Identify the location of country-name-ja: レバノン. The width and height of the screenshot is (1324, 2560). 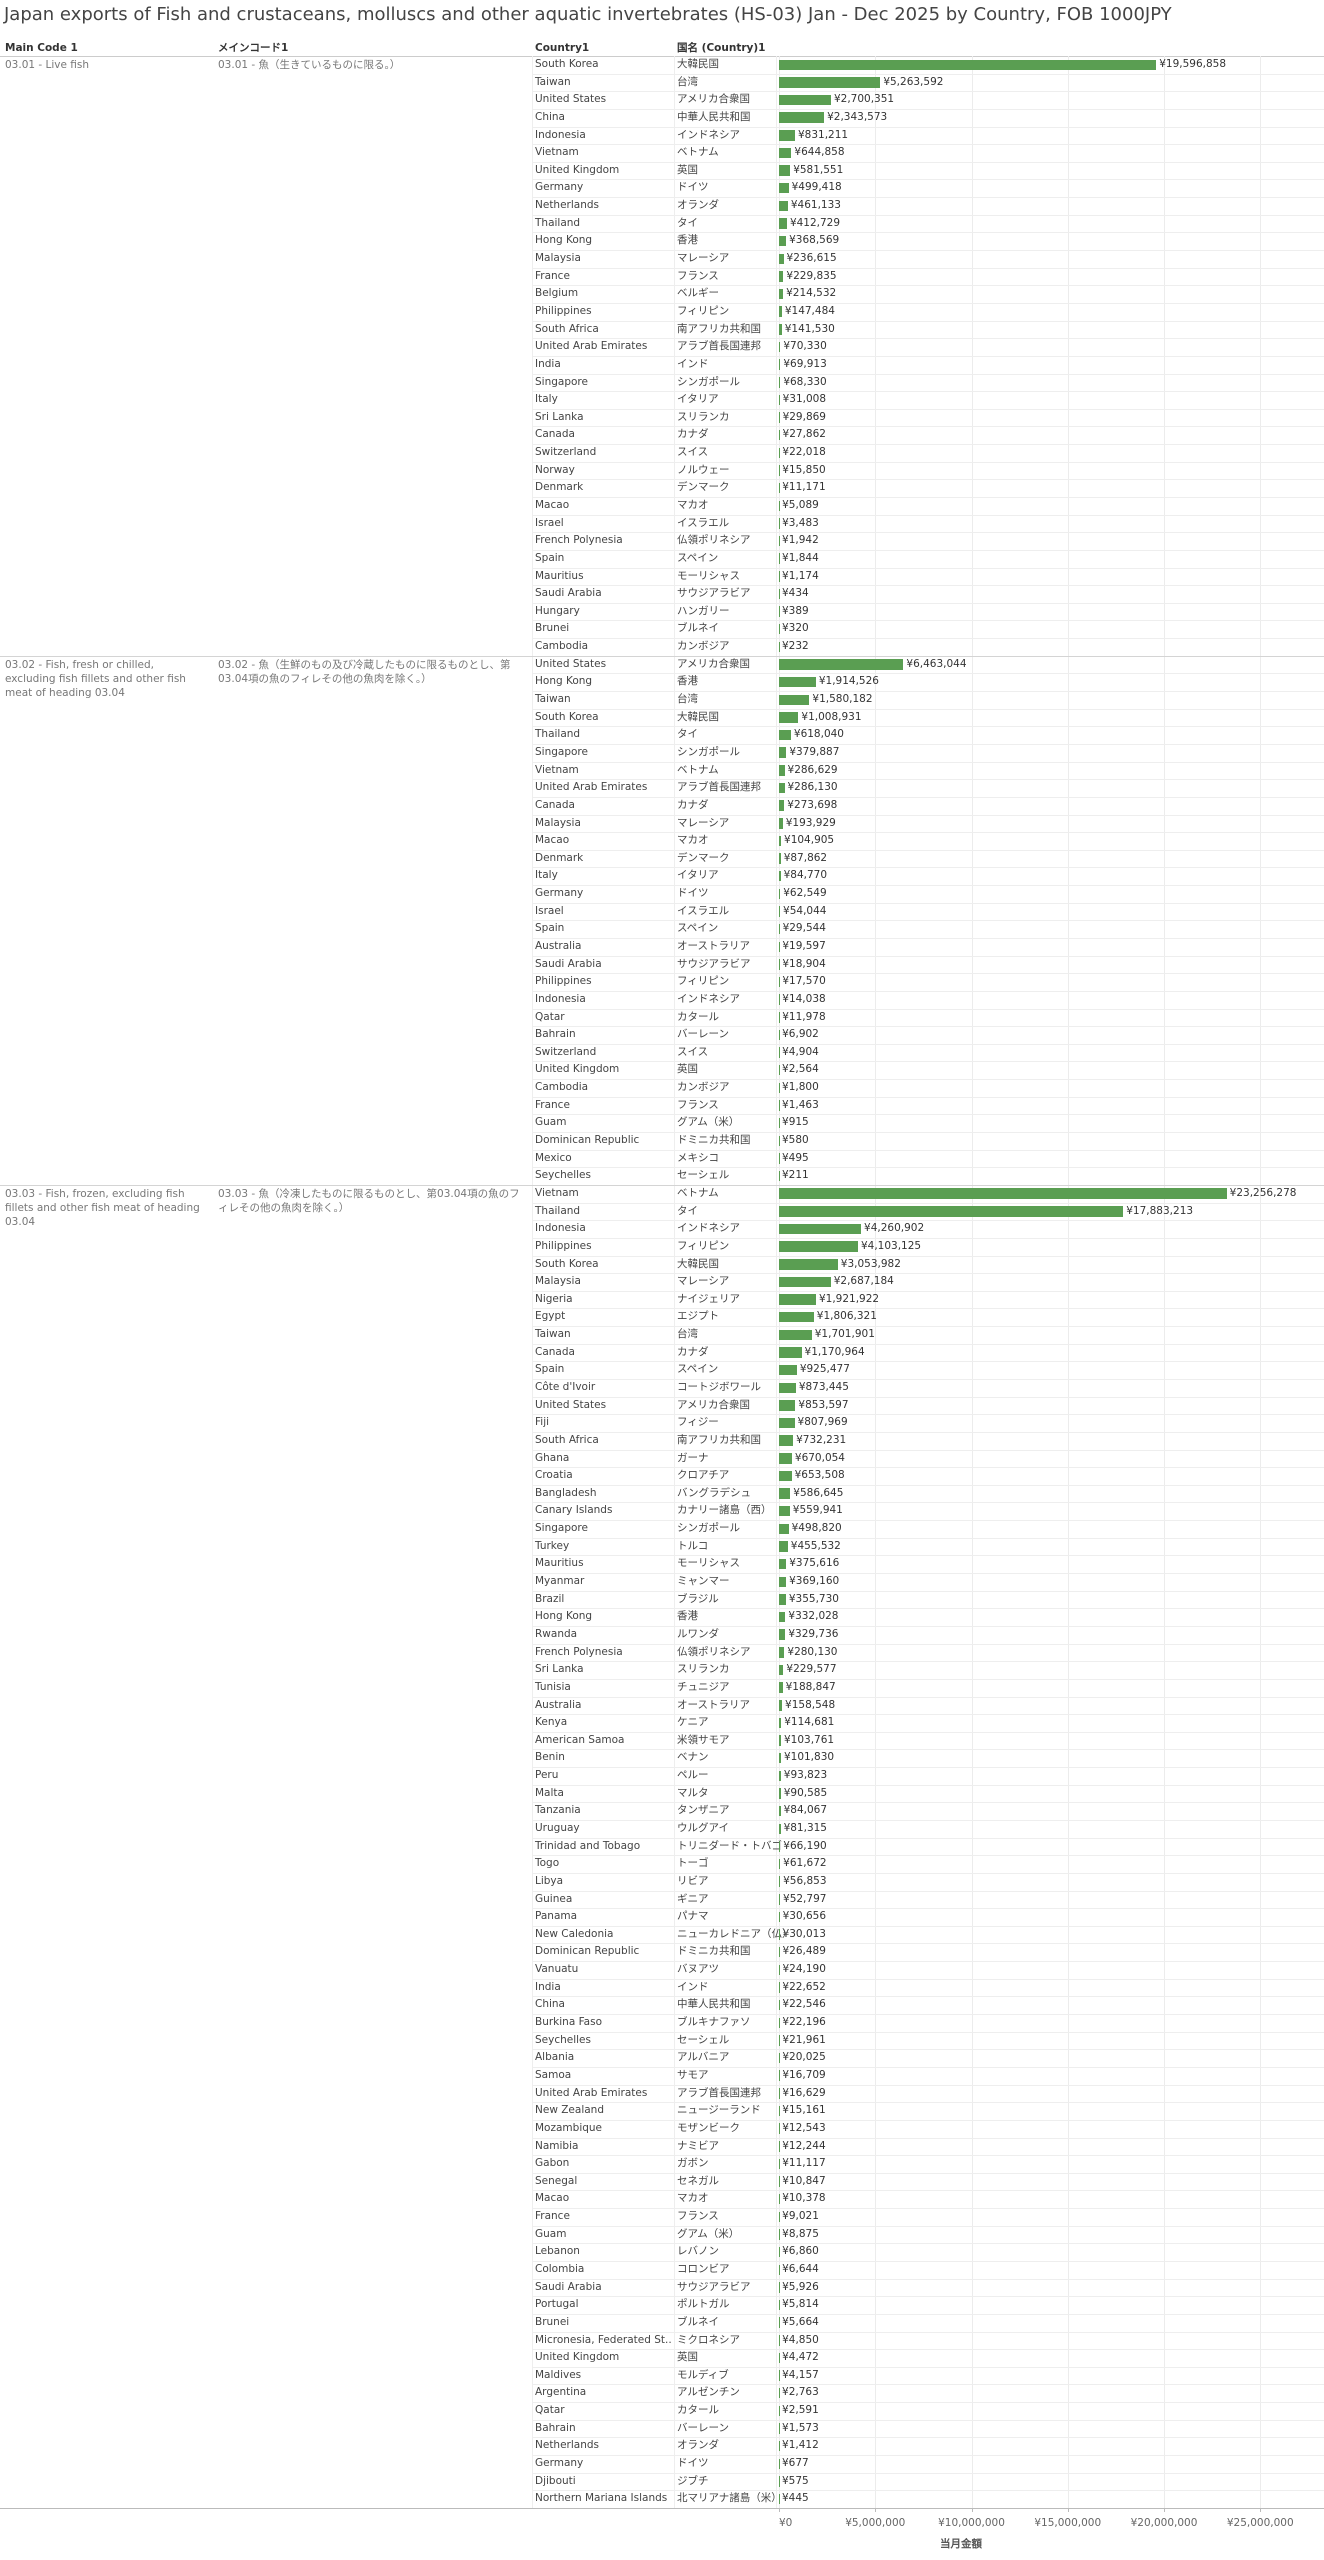
(698, 2251).